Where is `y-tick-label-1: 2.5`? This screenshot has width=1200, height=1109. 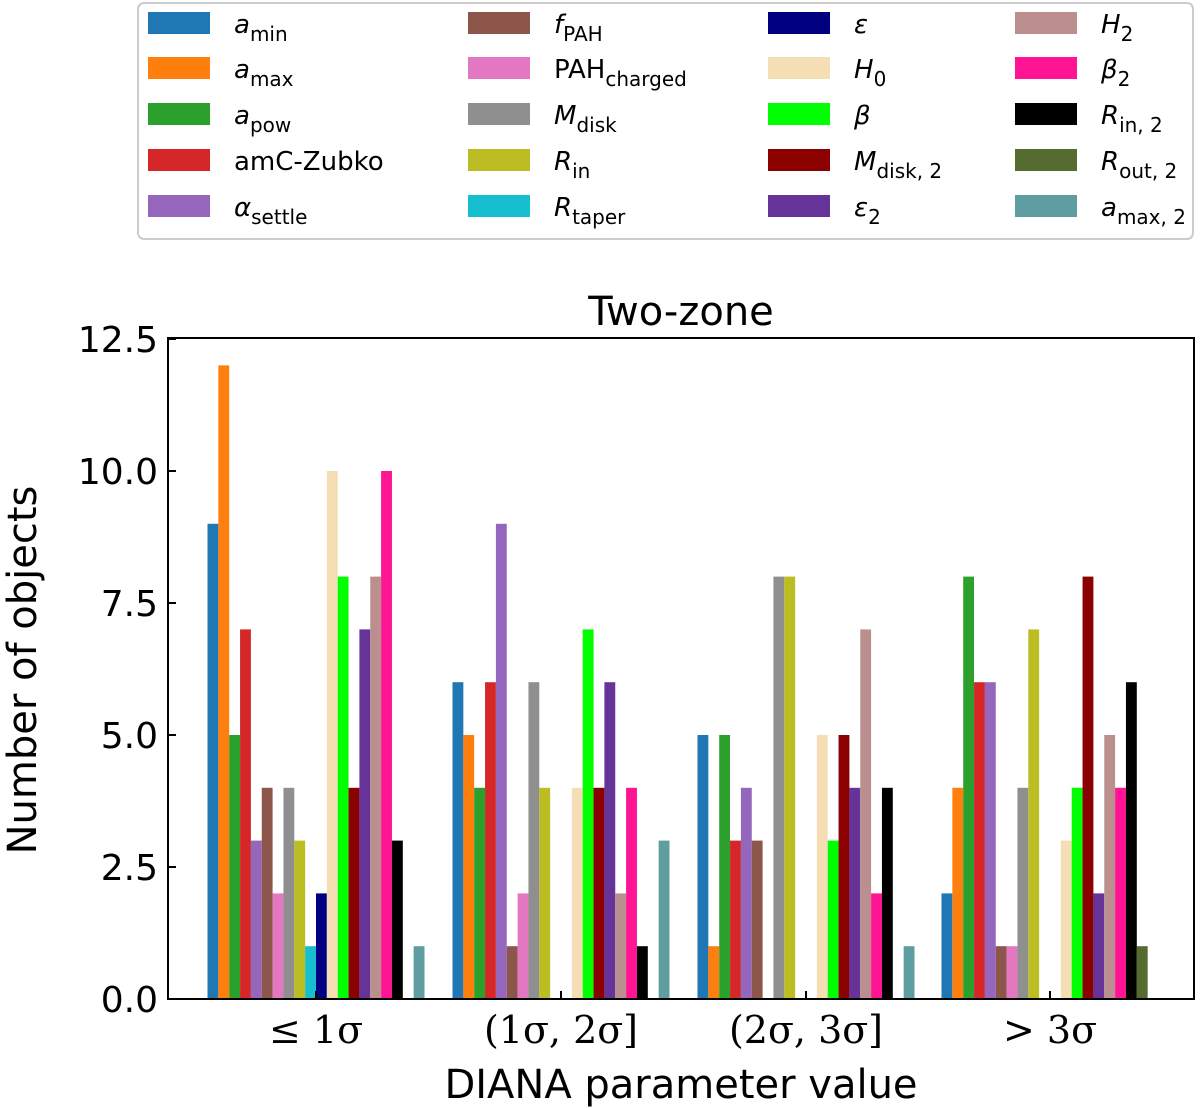
y-tick-label-1: 2.5 is located at coordinates (129, 868).